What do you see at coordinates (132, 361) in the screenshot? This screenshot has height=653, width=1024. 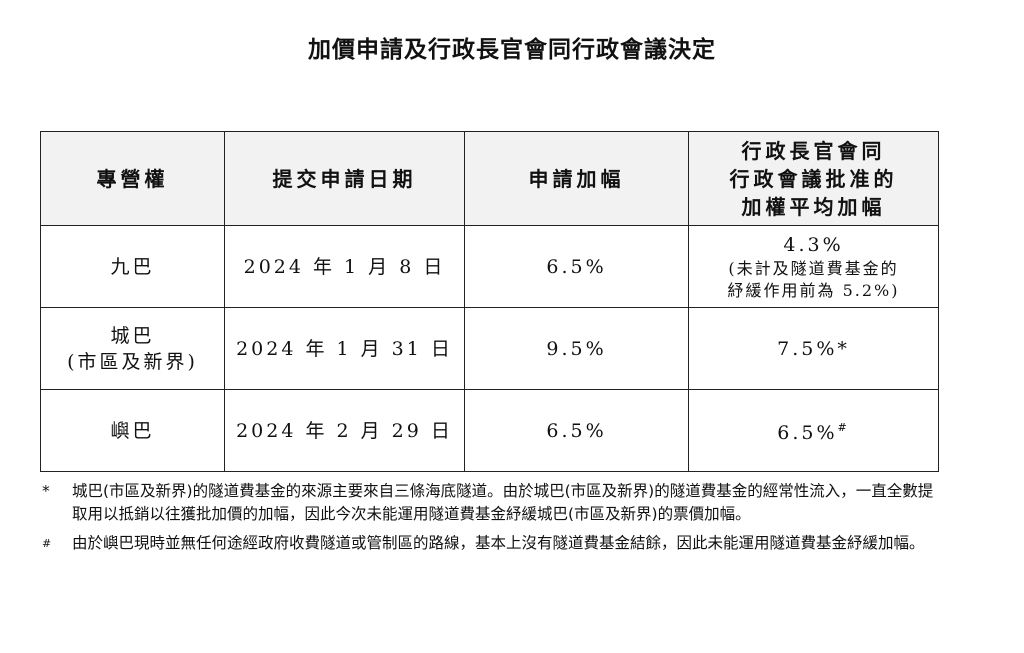 I see `franchise-subname: (市區及新界)` at bounding box center [132, 361].